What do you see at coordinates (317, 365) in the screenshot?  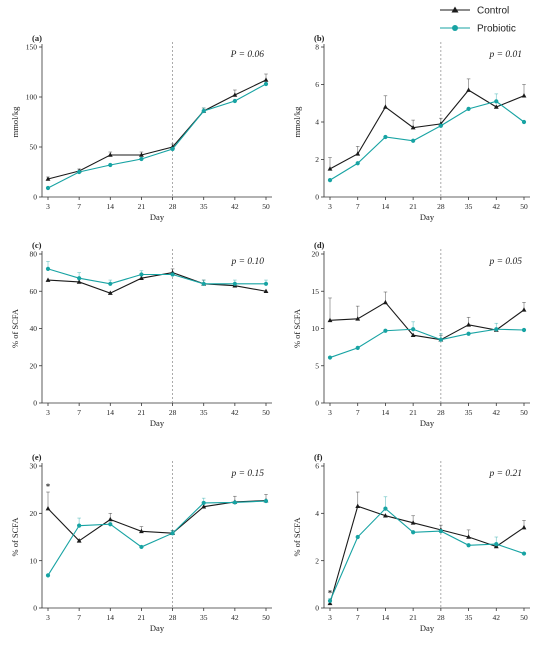 I see `y-tick-label: 5` at bounding box center [317, 365].